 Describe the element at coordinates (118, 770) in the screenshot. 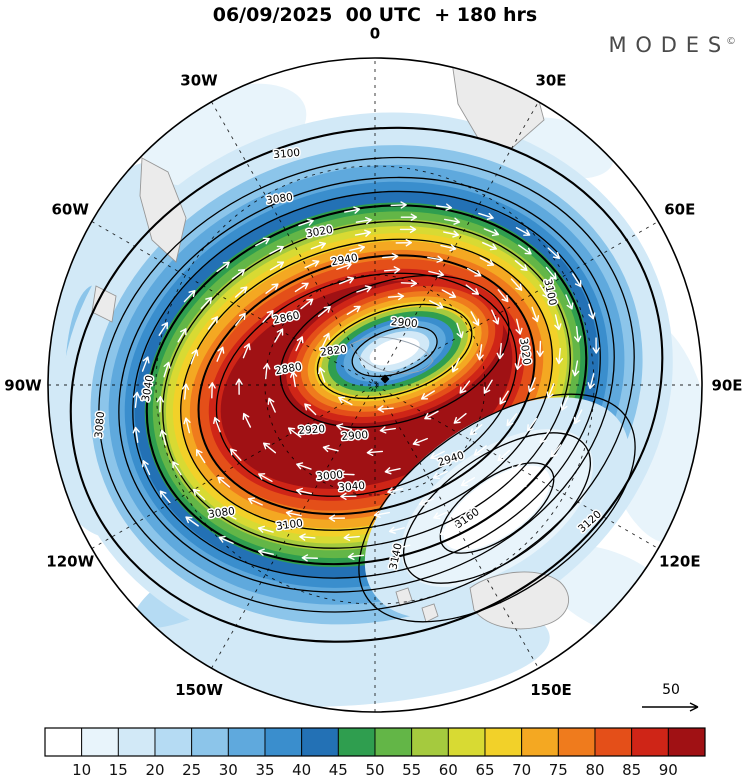

I see `colorbar-tick-label: 15` at that location.